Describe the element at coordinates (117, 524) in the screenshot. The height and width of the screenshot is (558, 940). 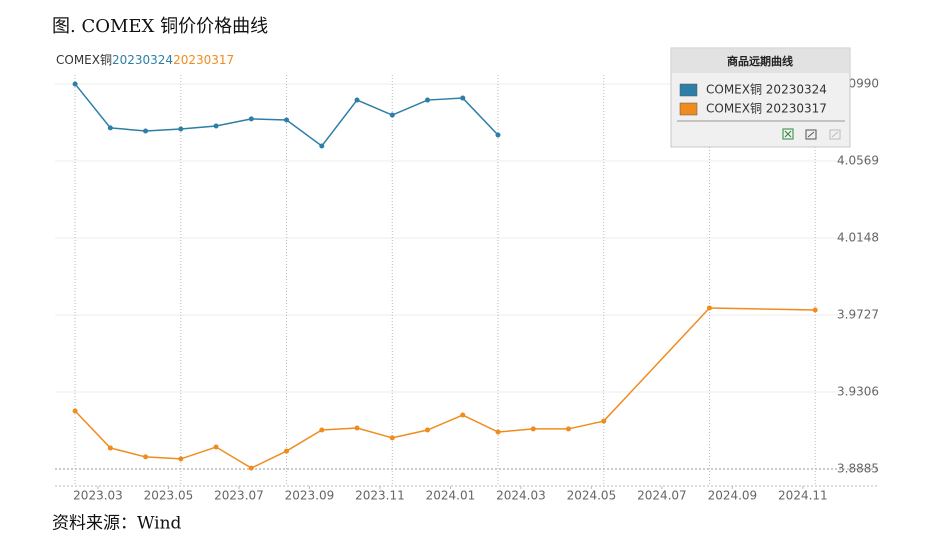
I see `source: 资料来源：Wind` at that location.